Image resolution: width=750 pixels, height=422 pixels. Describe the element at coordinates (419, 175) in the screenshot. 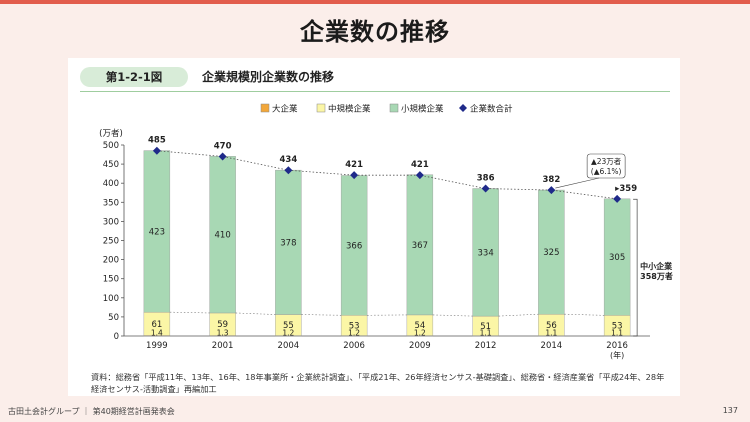

I see `total-marker-2009` at that location.